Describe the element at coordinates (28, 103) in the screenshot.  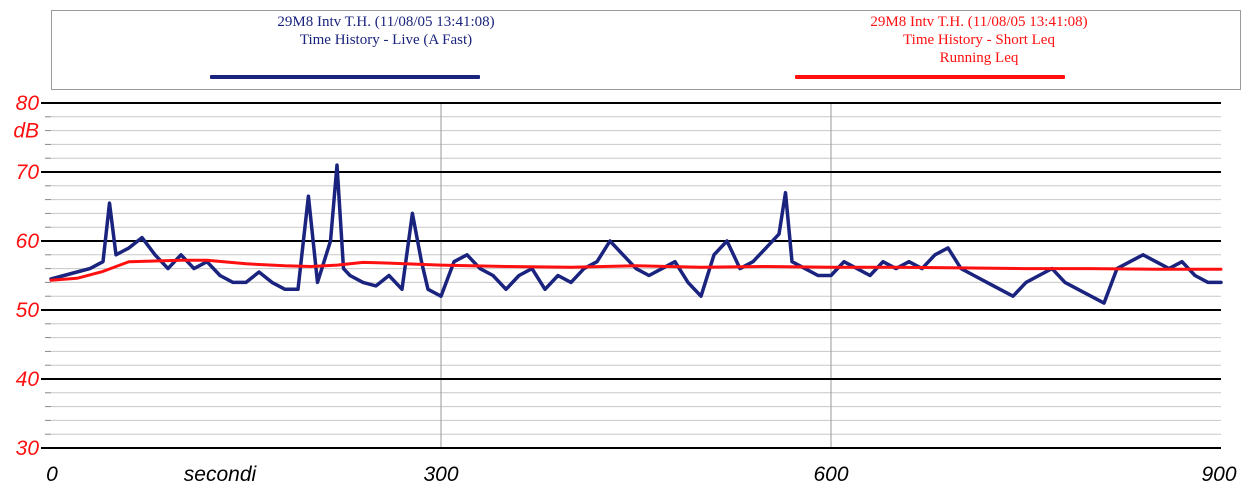
I see `y-tick-label: 80` at that location.